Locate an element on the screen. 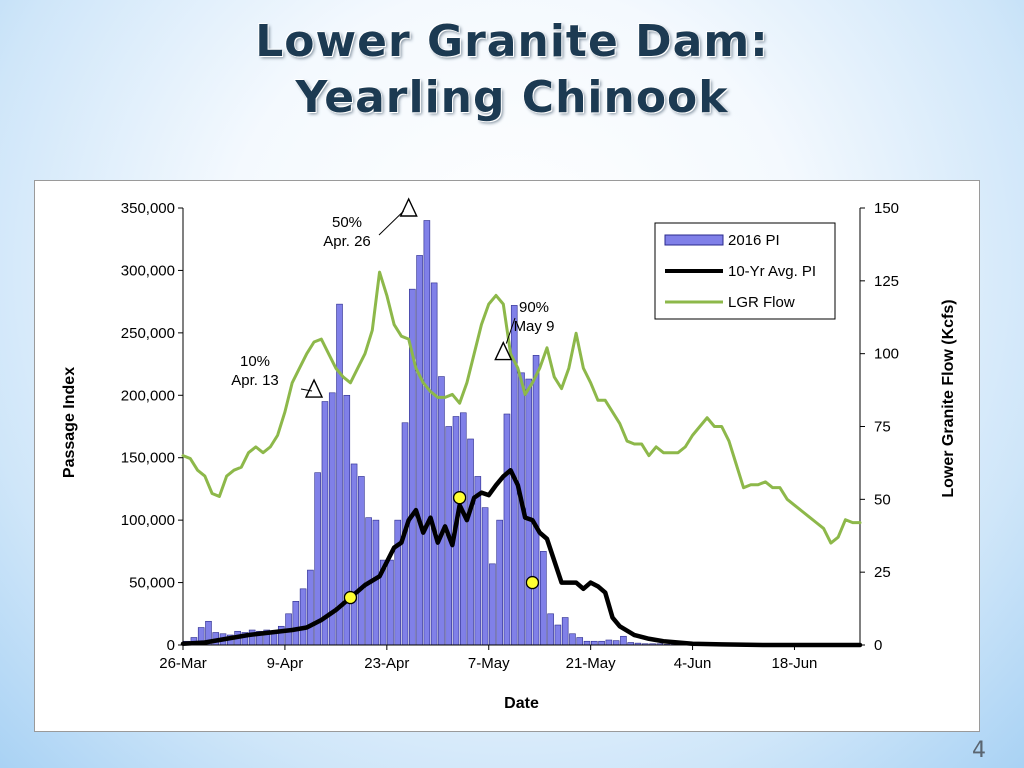  x-tick-label: 23-Apr is located at coordinates (386, 663).